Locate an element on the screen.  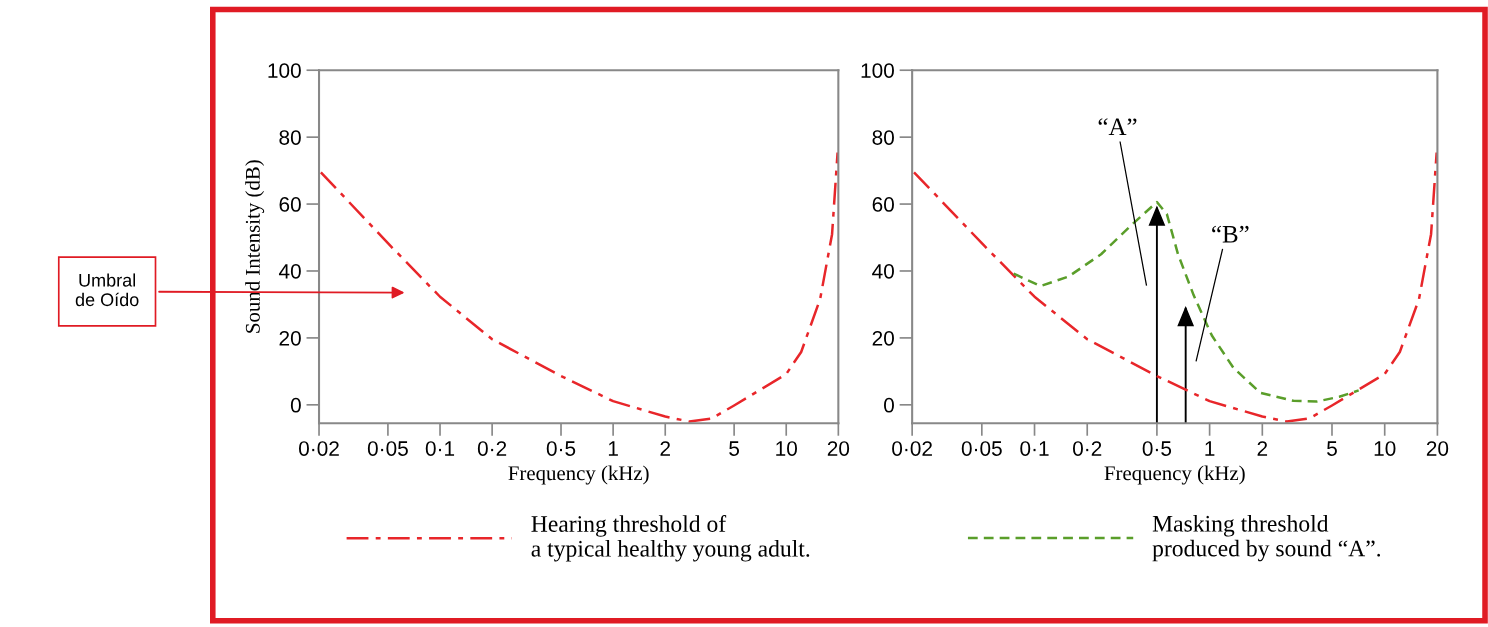
annotation: “A” is located at coordinates (1117, 127).